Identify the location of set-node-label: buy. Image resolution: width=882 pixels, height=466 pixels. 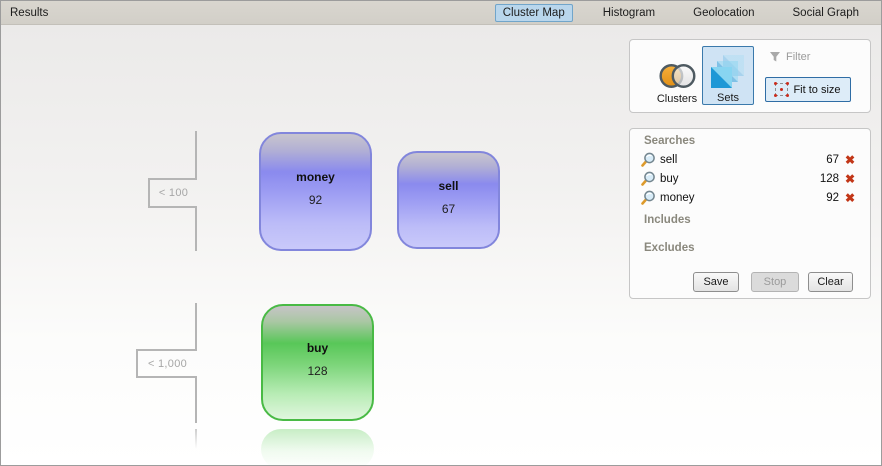
(317, 348).